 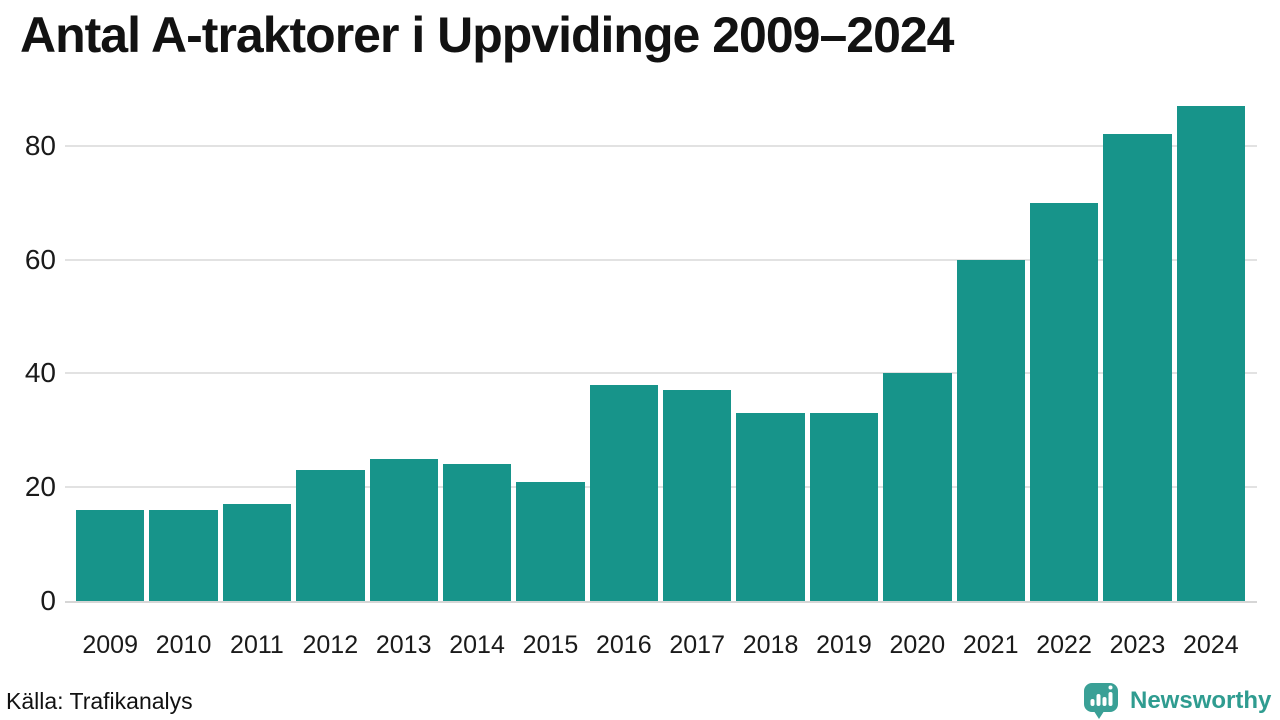 I want to click on brand-logo: Newsworthy, so click(x=1176, y=701).